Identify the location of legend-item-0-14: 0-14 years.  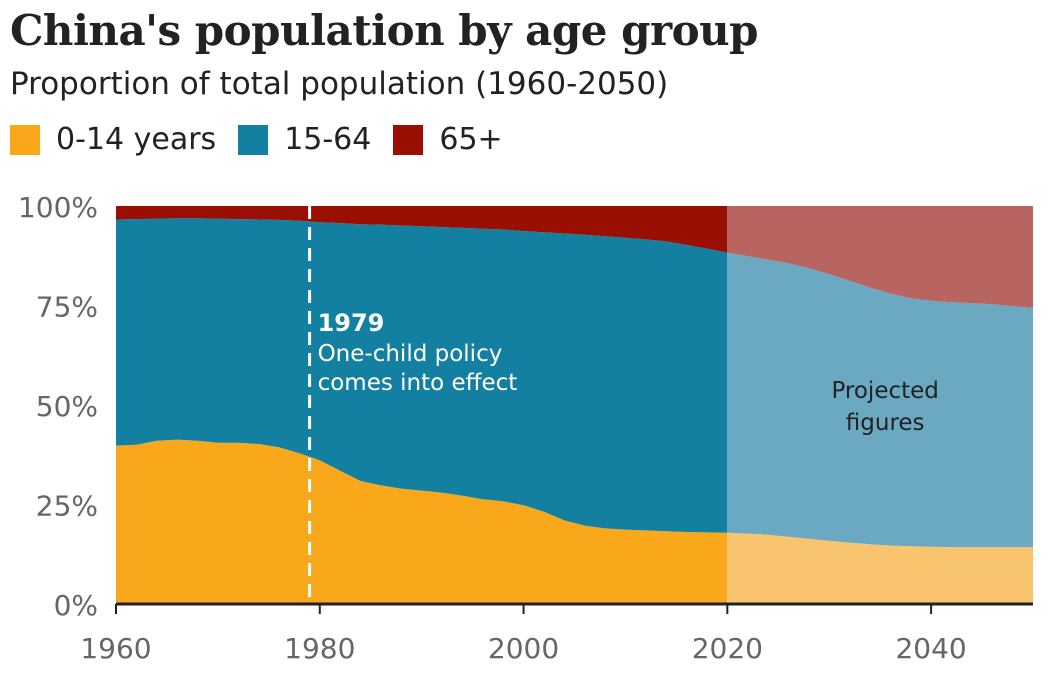
(113, 139).